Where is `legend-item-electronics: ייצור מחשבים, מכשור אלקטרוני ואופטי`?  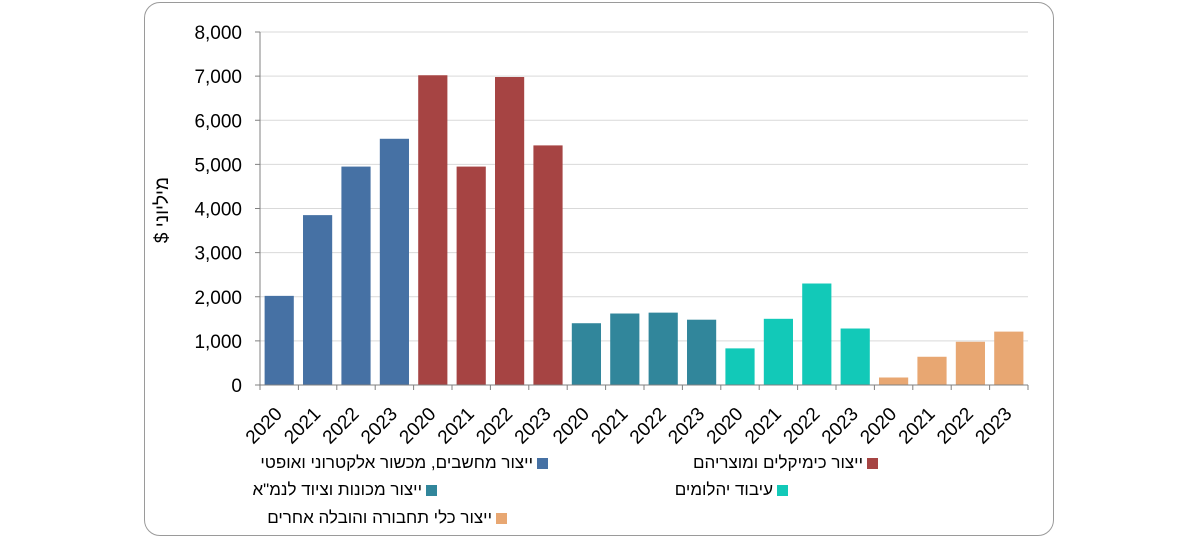 legend-item-electronics: ייצור מחשבים, מכשור אלקטרוני ואופטי is located at coordinates (404, 463).